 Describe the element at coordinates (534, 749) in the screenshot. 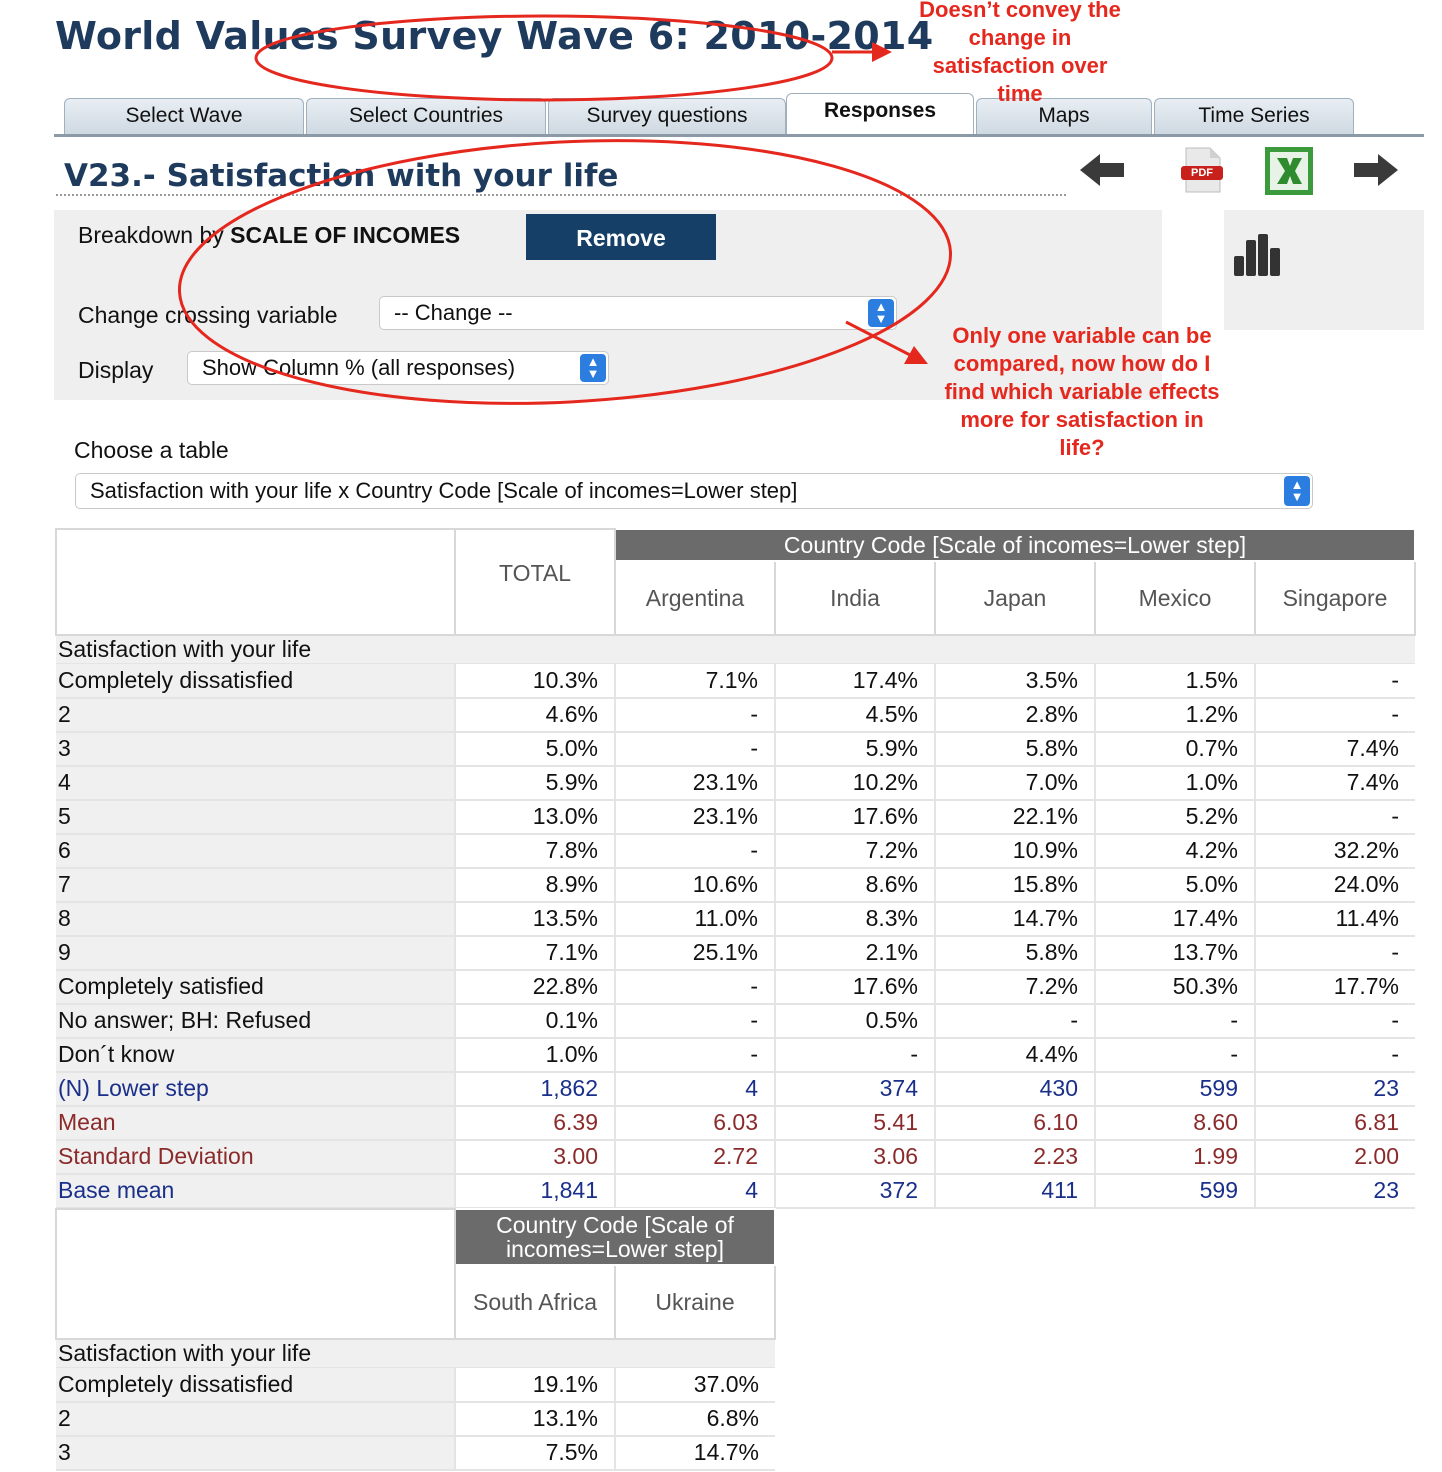

I see `table-cell: 5.0%` at that location.